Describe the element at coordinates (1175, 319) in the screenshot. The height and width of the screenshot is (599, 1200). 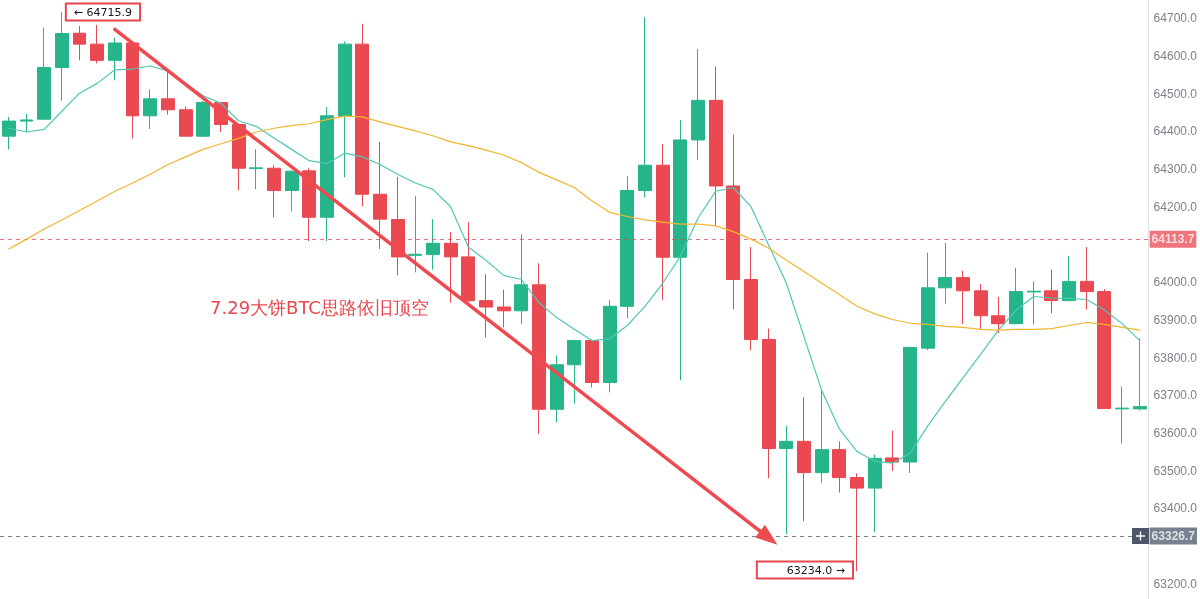
I see `y-tick-label: 63900.0` at that location.